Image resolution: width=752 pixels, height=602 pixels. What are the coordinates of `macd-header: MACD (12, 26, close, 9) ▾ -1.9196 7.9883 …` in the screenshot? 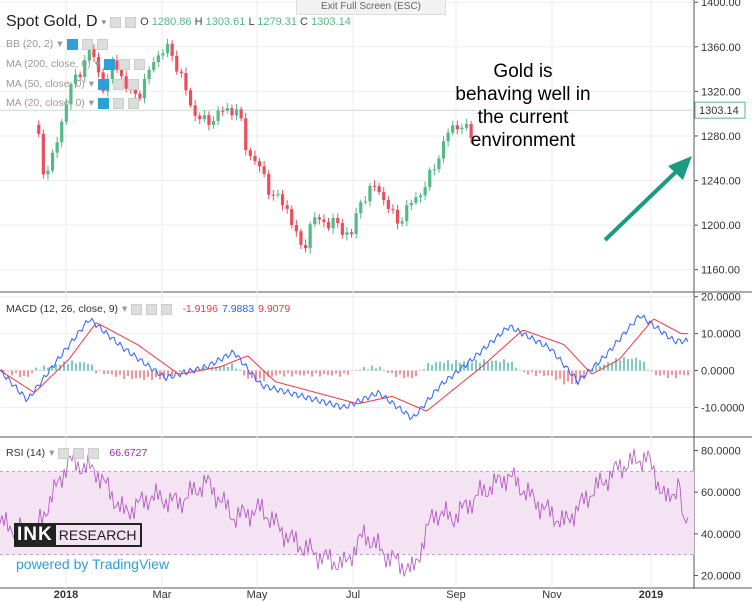 It's located at (148, 309).